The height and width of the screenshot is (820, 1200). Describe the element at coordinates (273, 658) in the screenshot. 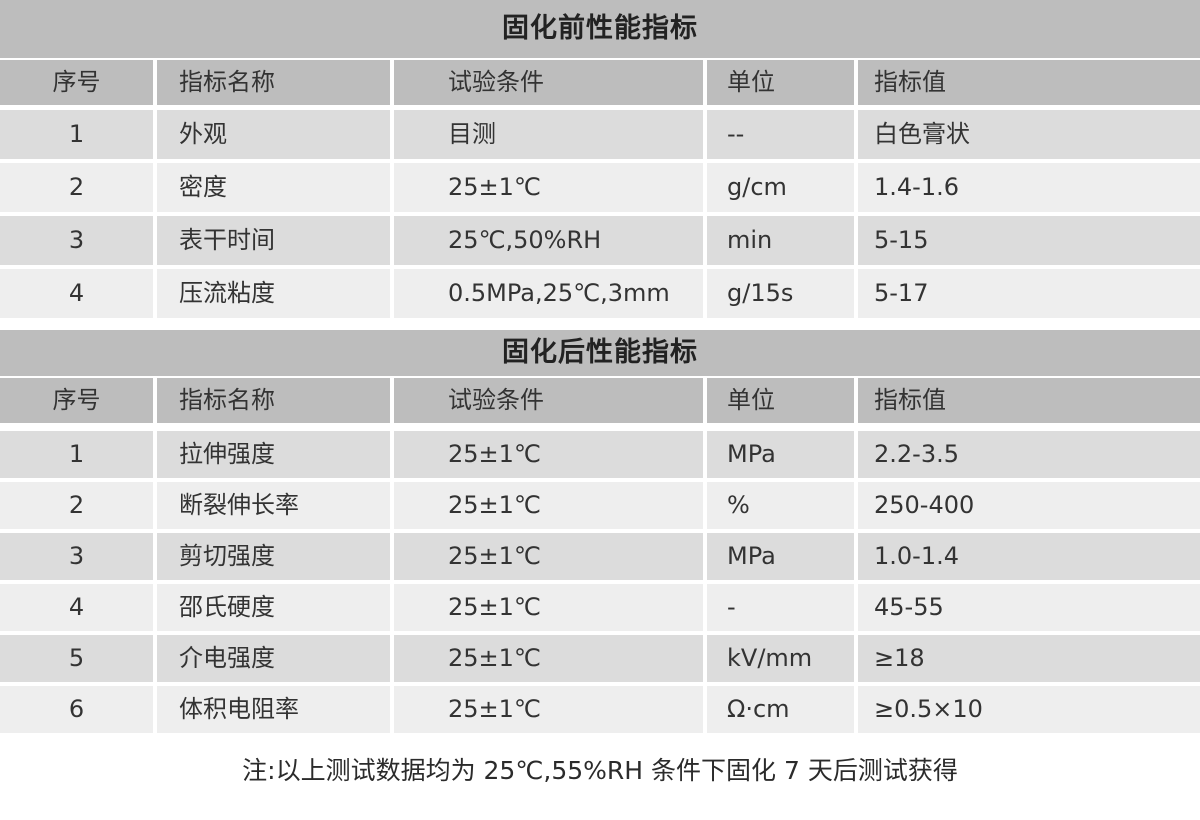

I see `cell-name: 介电强度` at that location.